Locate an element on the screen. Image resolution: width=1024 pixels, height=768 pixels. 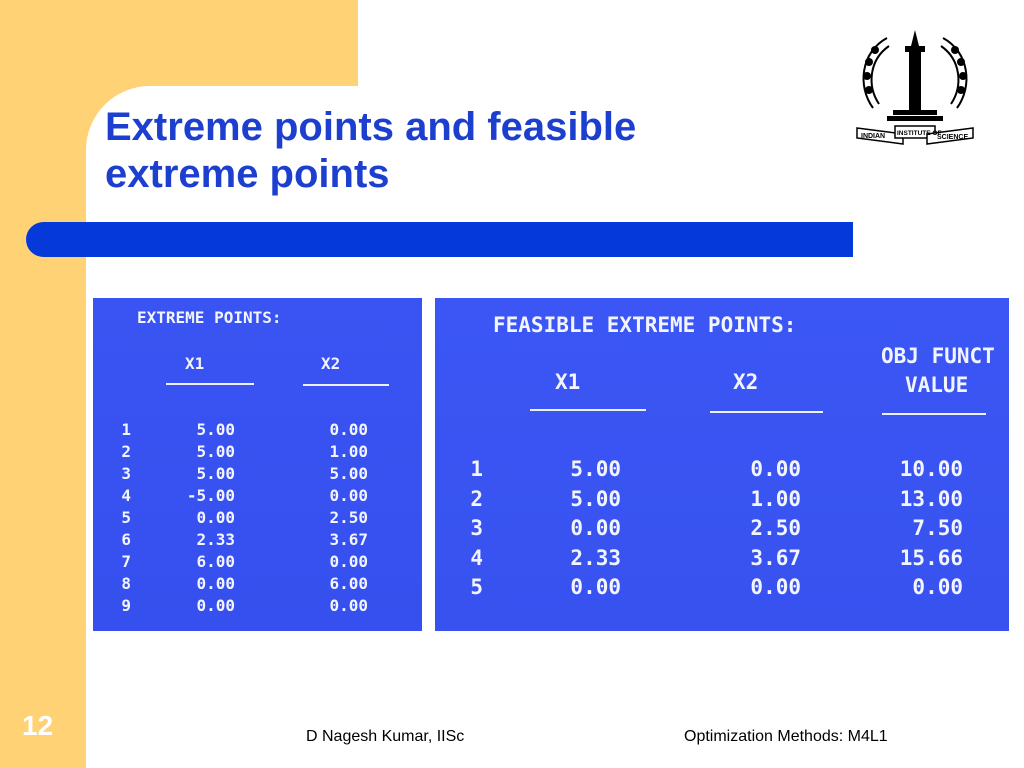
row-index: 9 is located at coordinates (126, 605).